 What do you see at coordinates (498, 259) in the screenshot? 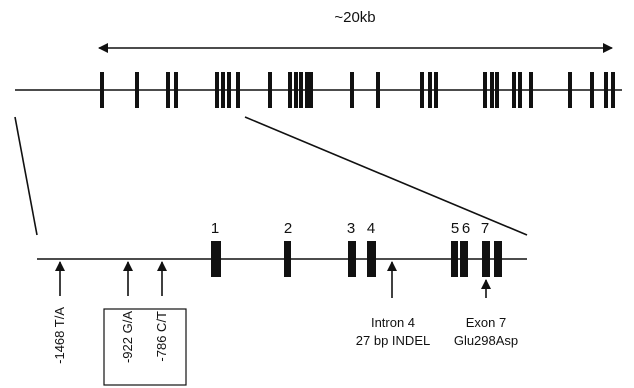
I see `exon-7b-block` at bounding box center [498, 259].